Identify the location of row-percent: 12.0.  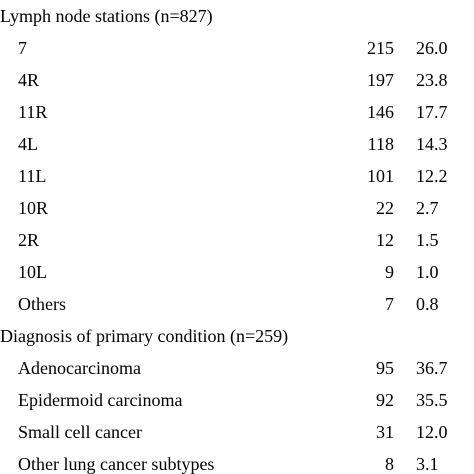
(432, 432).